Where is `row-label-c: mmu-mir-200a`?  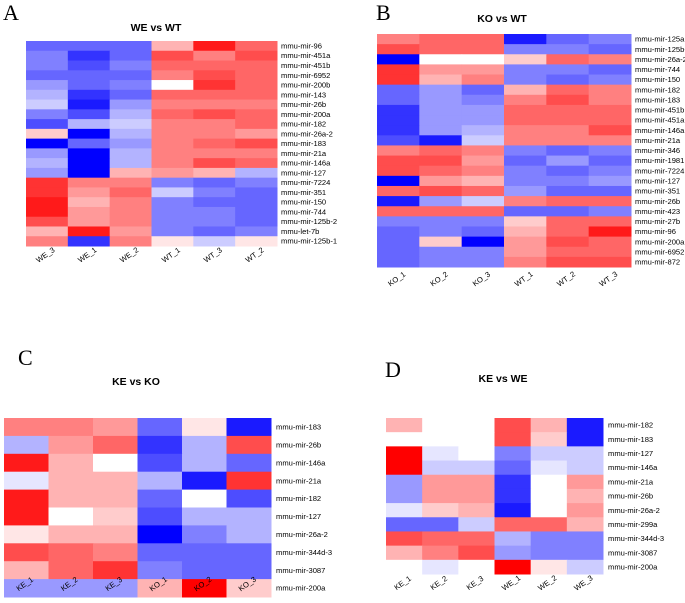
row-label-c: mmu-mir-200a is located at coordinates (301, 588).